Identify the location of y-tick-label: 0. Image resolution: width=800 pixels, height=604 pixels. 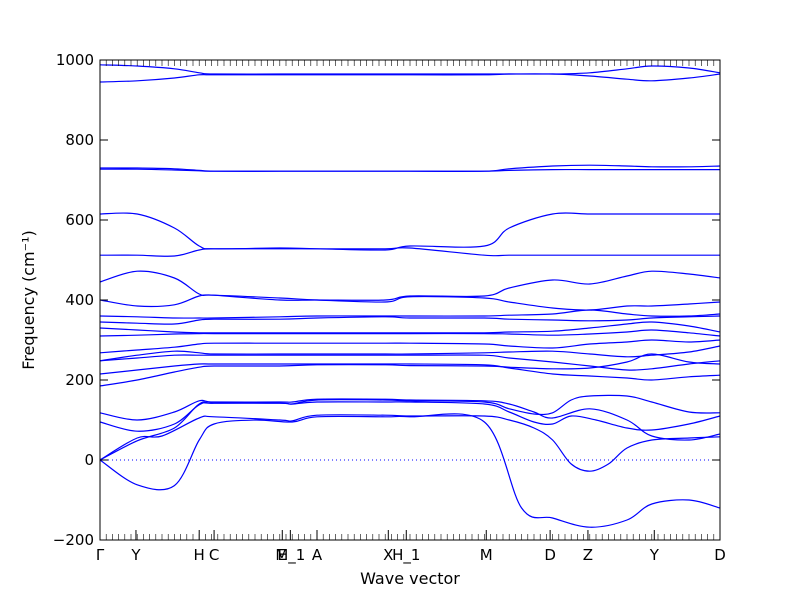
(89, 460).